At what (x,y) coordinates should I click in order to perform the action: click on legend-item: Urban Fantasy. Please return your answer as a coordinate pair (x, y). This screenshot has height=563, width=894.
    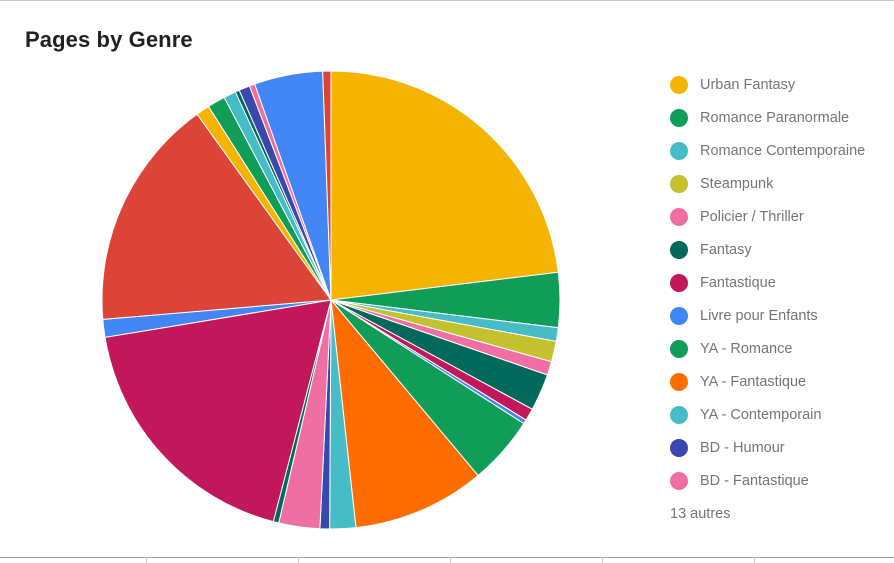
    Looking at the image, I should click on (780, 84).